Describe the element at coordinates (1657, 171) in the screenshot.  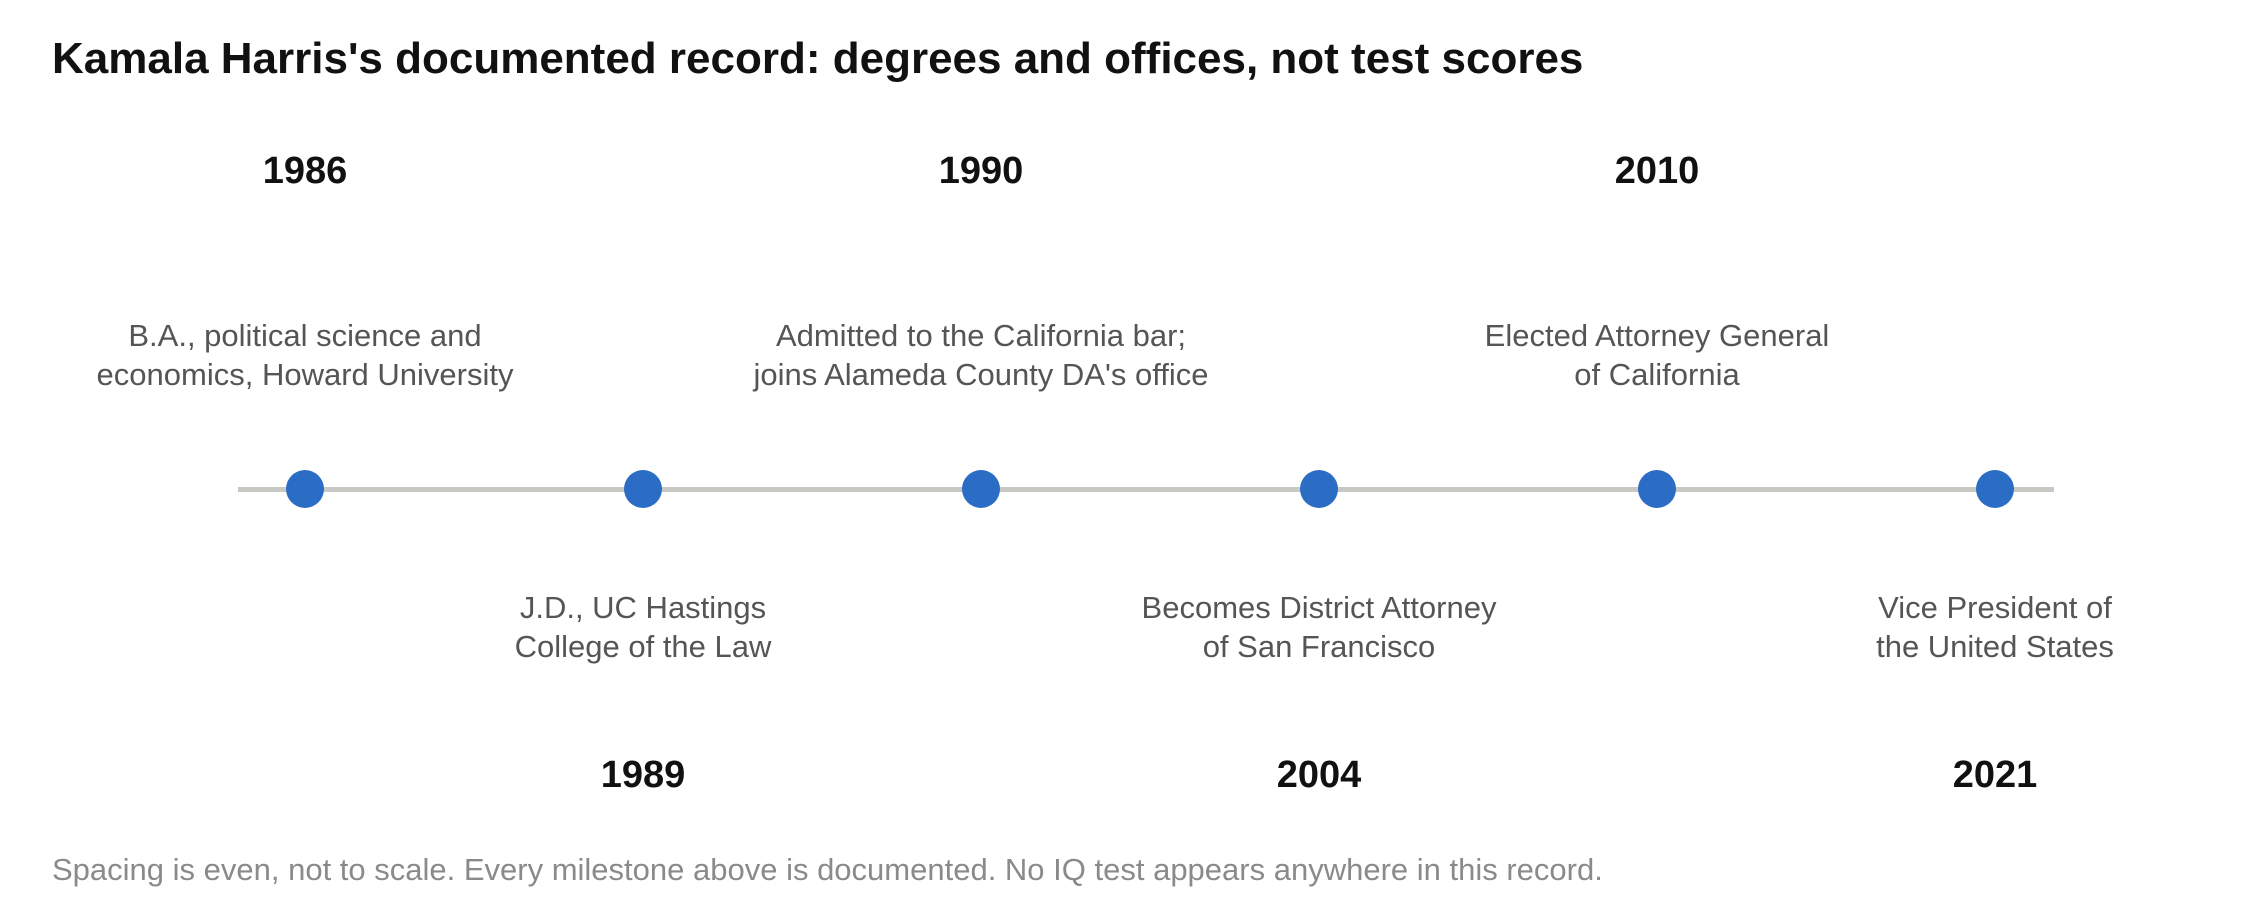
I see `event-year-2010: 2010` at that location.